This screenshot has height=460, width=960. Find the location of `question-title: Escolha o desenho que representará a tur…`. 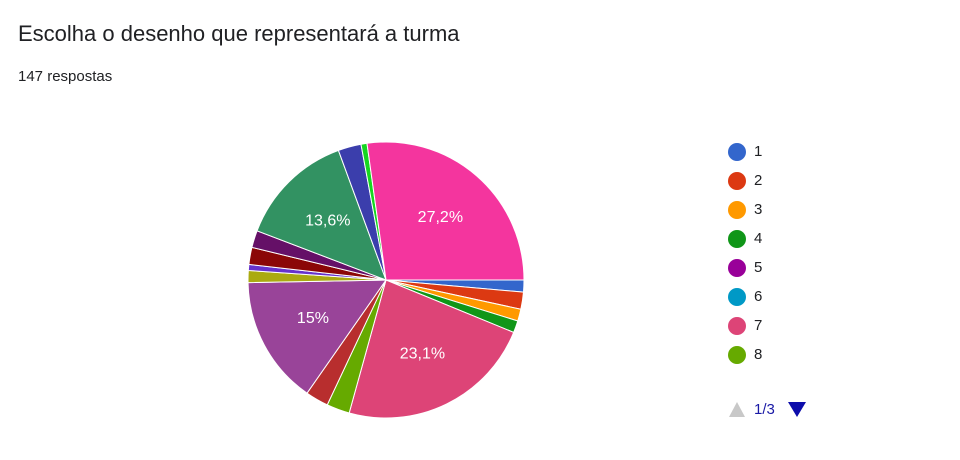

question-title: Escolha o desenho que representará a tur… is located at coordinates (239, 33).